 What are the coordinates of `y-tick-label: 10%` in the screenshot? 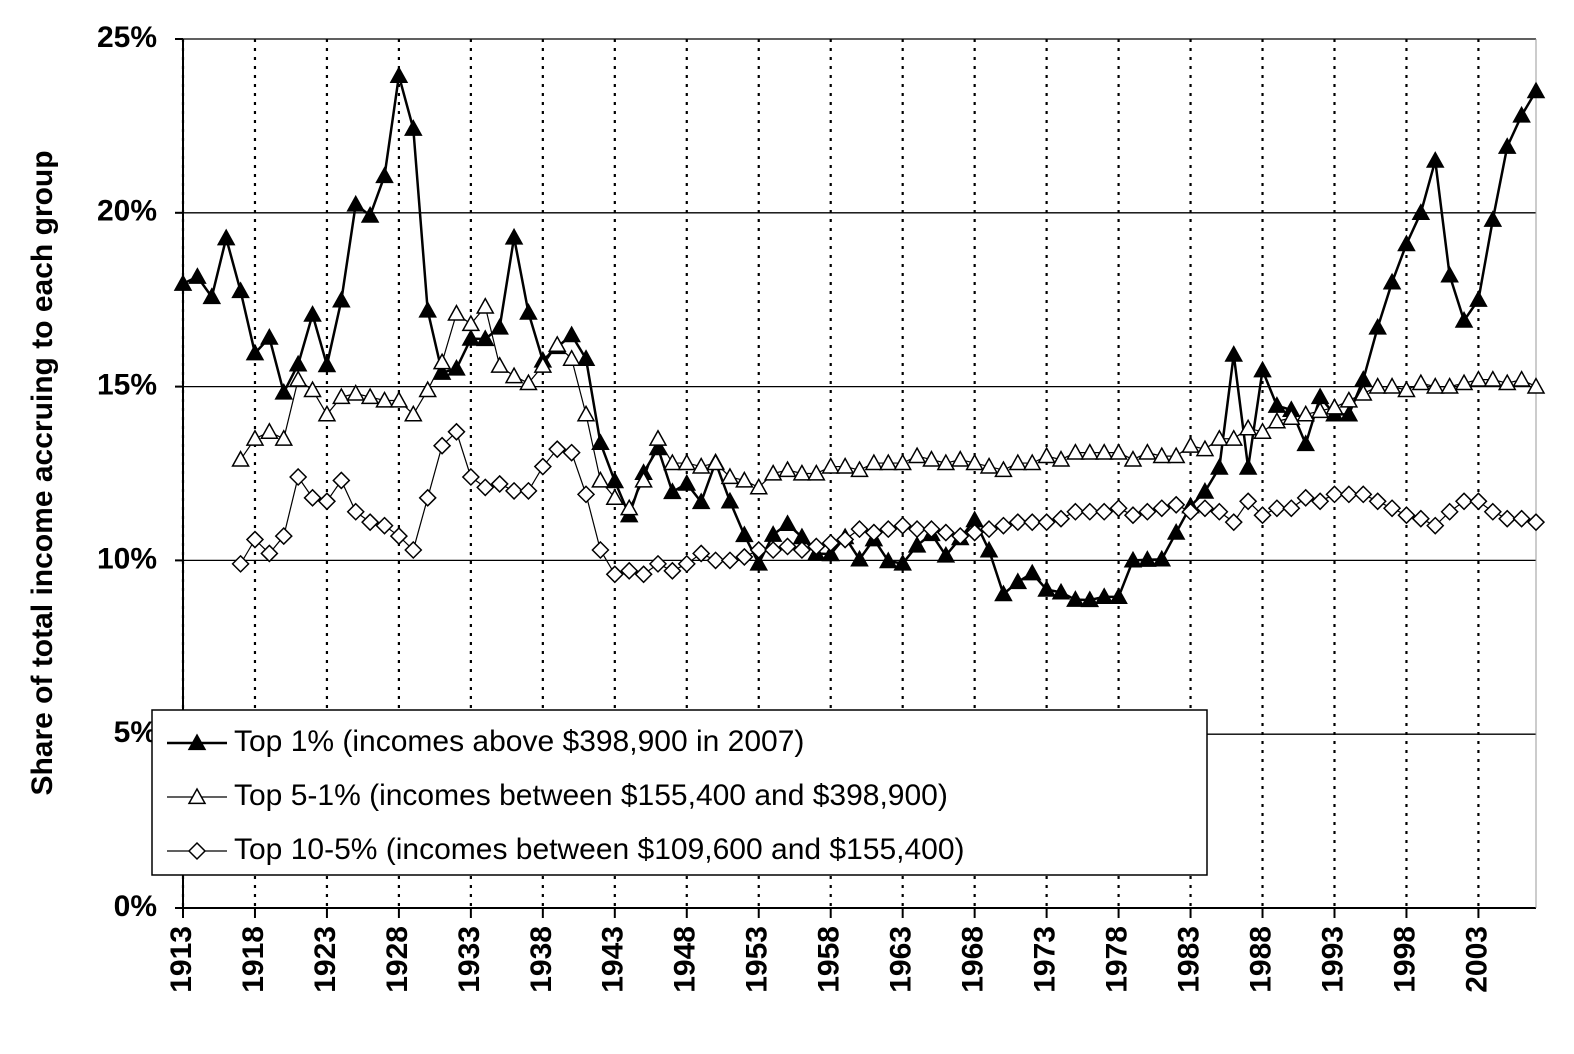 It's located at (127, 558).